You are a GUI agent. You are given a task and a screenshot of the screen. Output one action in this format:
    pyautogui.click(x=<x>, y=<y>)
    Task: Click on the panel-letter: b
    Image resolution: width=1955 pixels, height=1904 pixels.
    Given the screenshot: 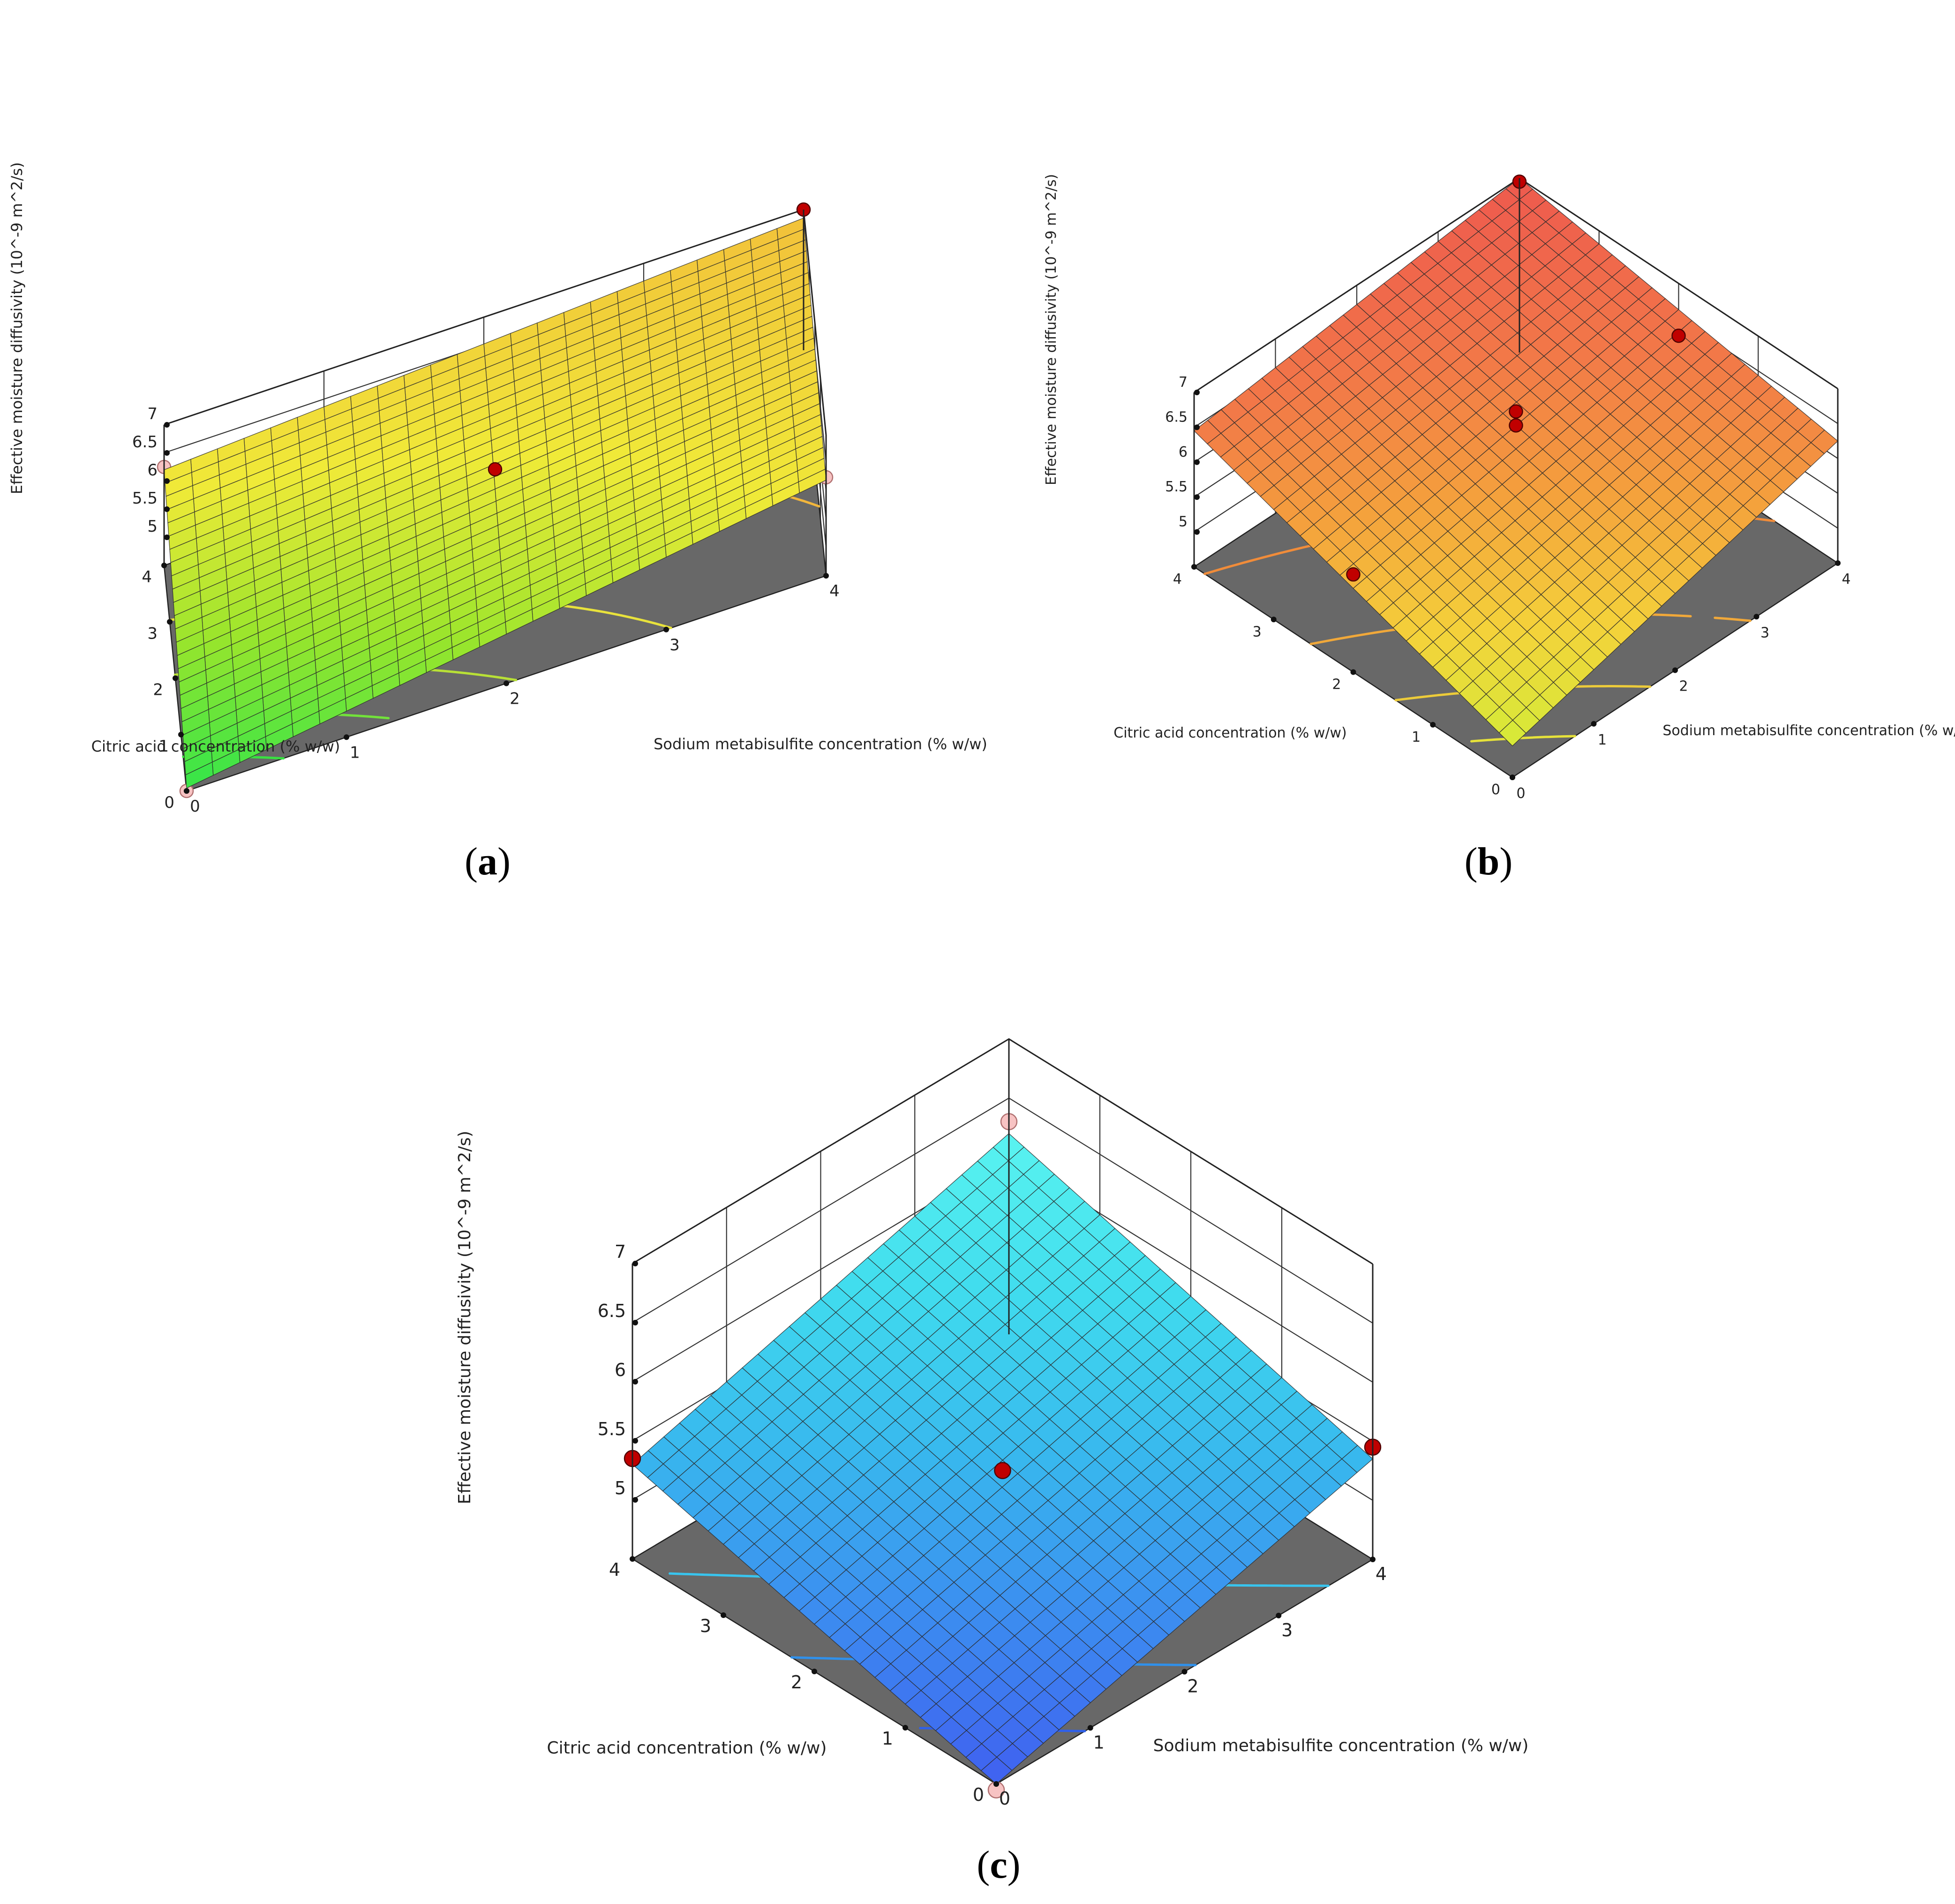 What is the action you would take?
    pyautogui.click(x=1489, y=862)
    